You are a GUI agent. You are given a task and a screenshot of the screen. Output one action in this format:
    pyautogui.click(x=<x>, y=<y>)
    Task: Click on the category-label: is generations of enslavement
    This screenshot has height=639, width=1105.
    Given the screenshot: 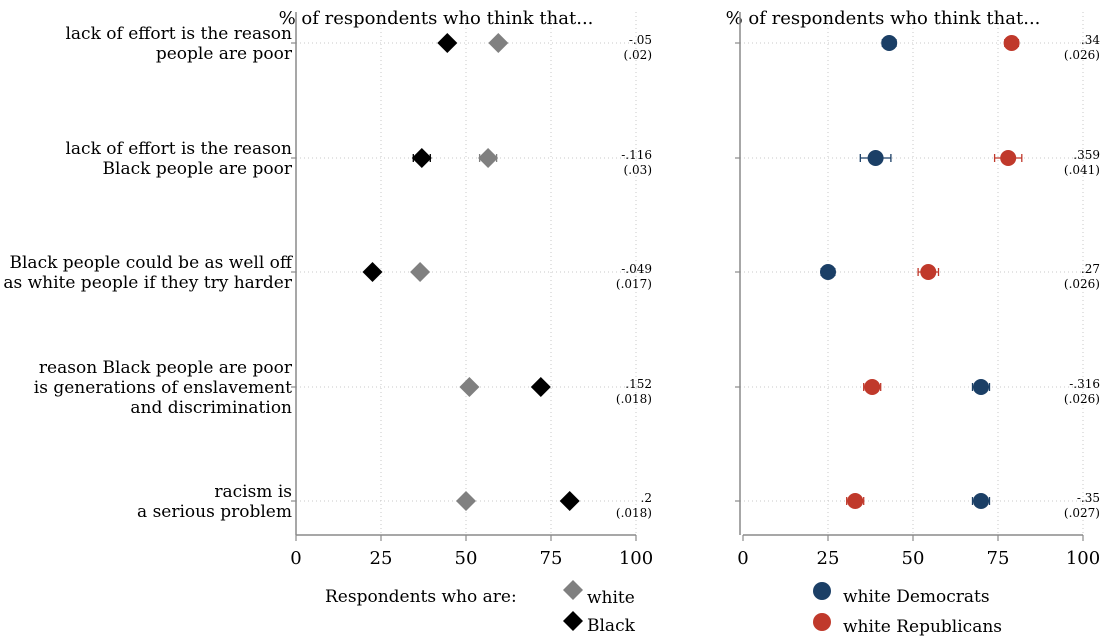 What is the action you would take?
    pyautogui.click(x=163, y=388)
    